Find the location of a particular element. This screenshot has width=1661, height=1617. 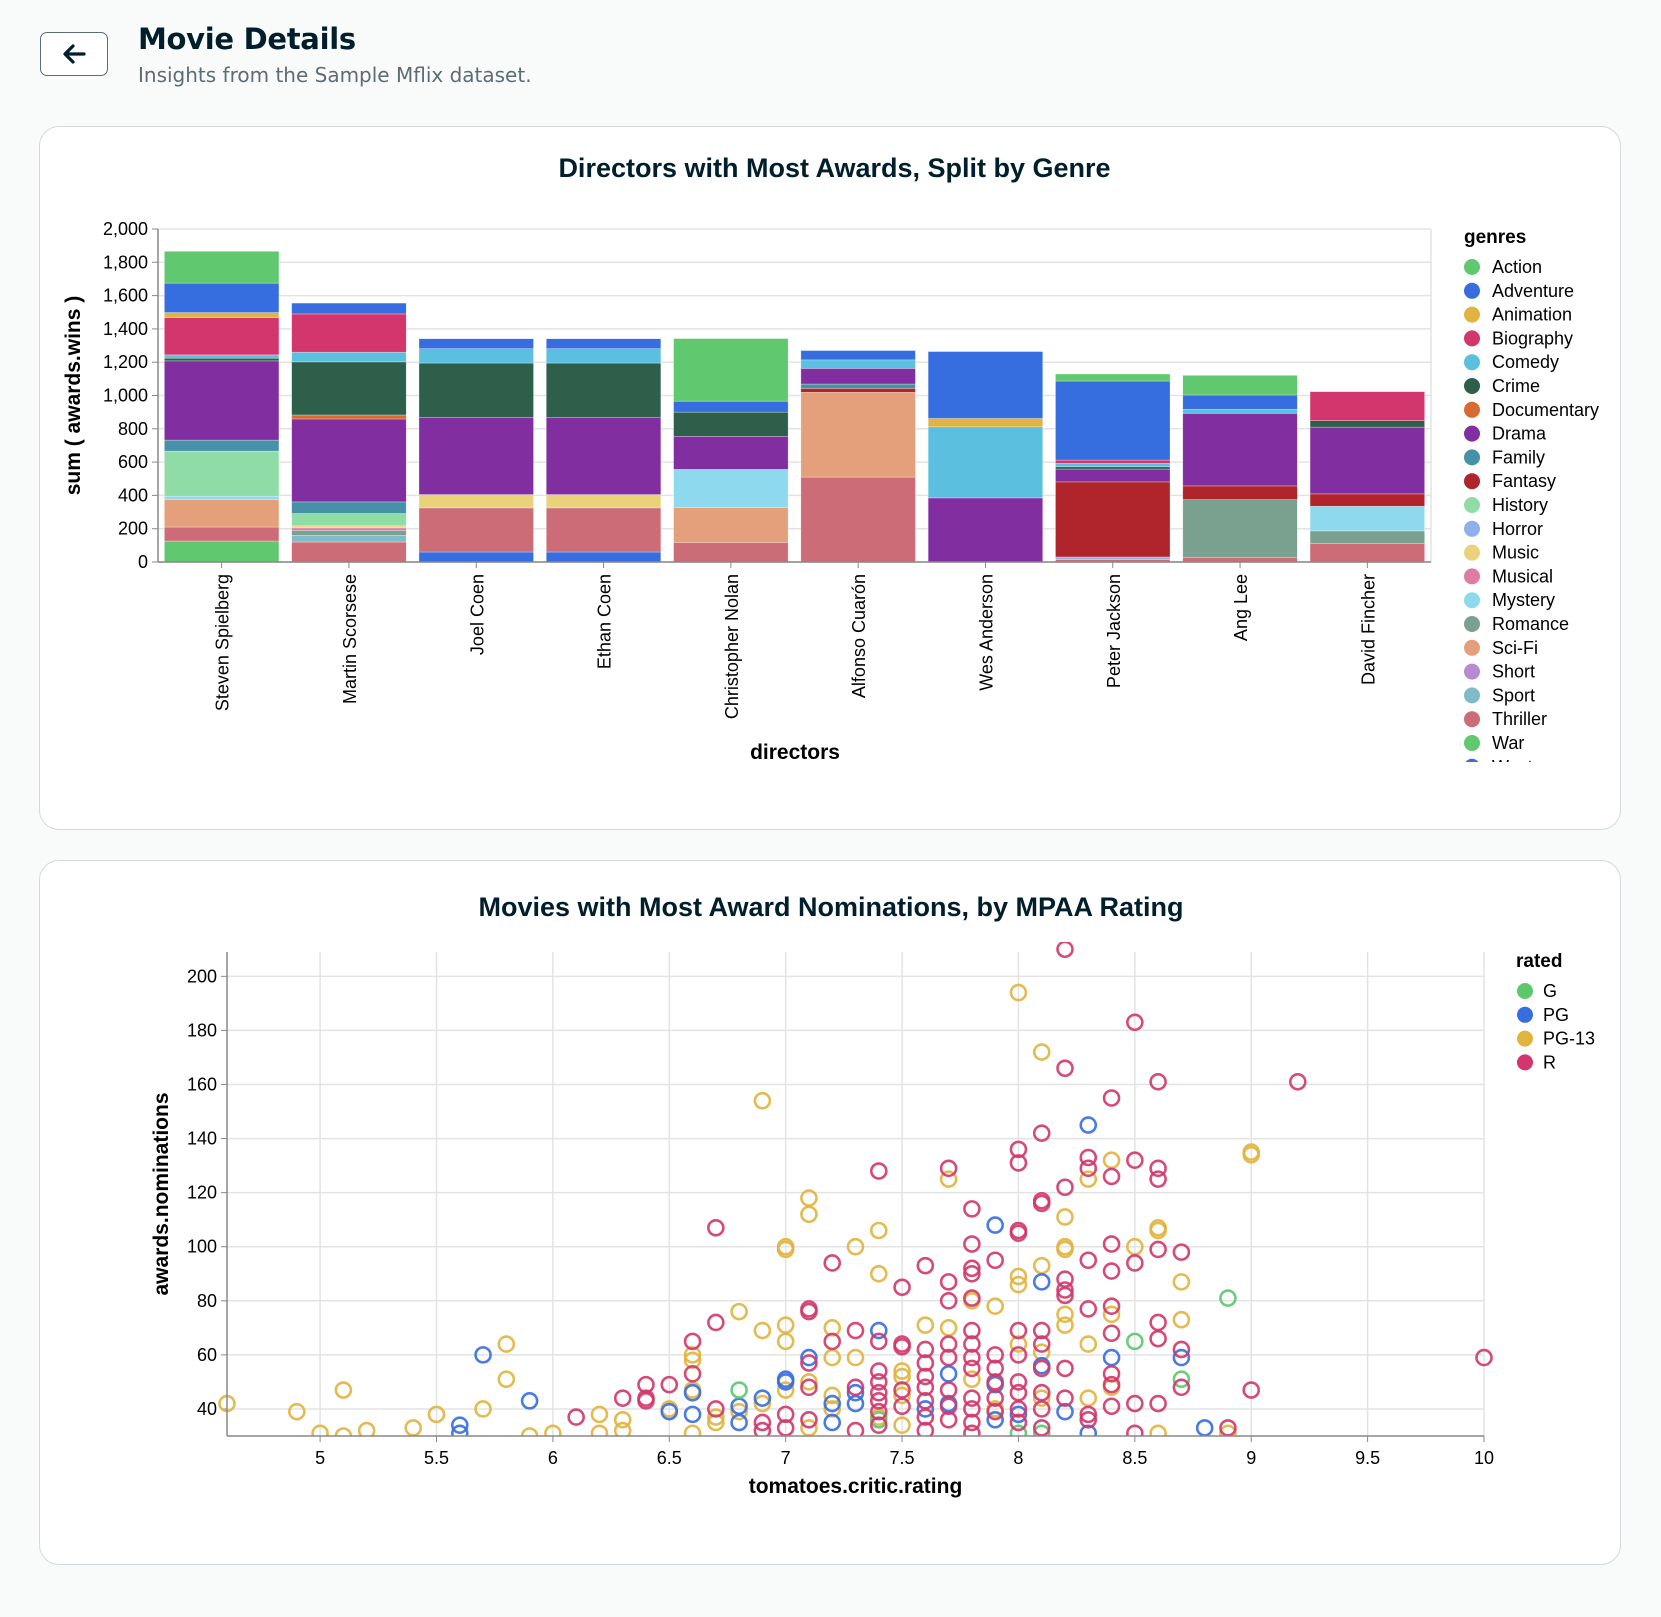

legend-swatch-comedy is located at coordinates (1472, 362).